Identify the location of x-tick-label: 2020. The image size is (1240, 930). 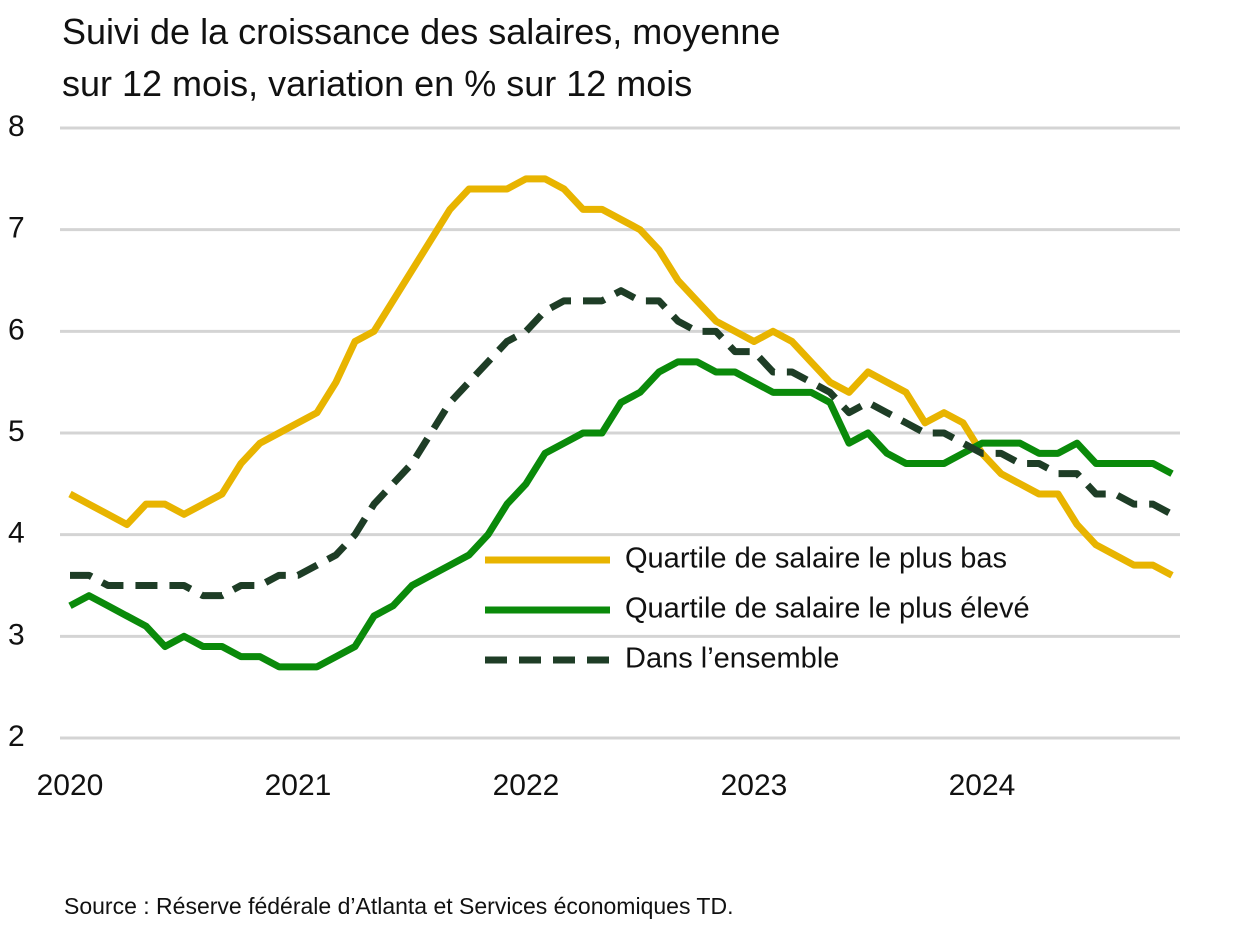
(70, 785).